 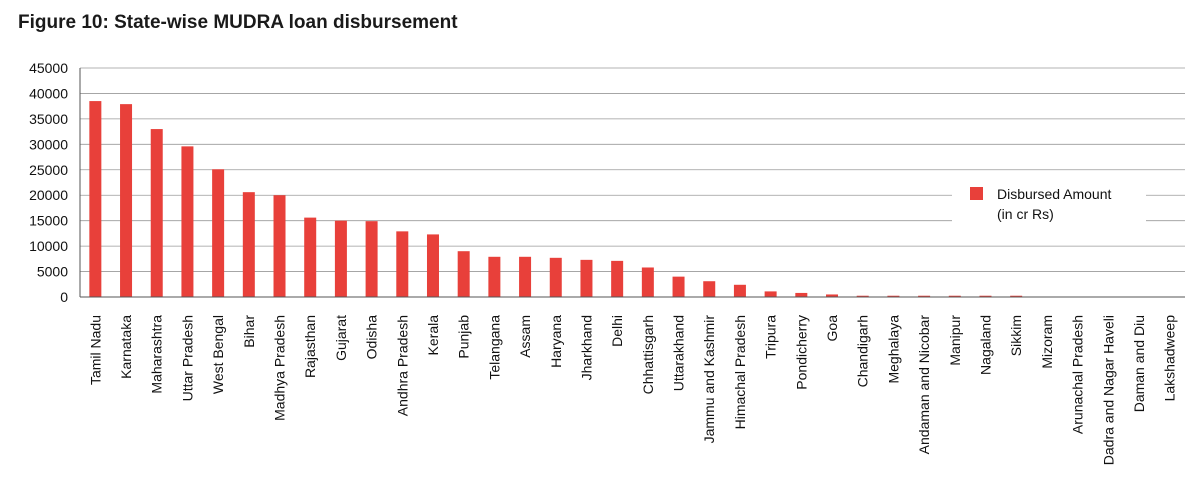 I want to click on legend: Disbursed Amount (in cr Rs), so click(x=1049, y=203).